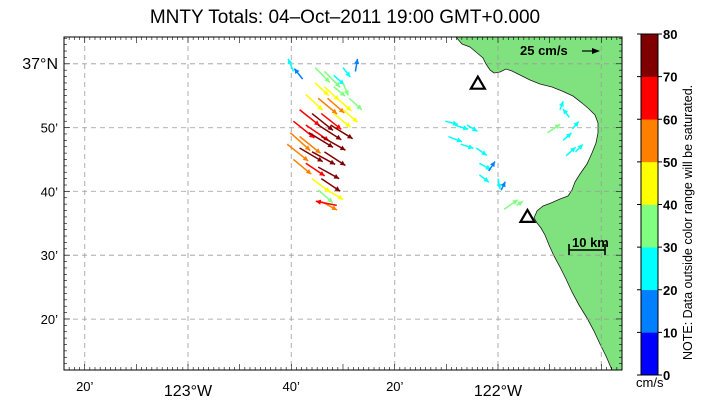 This screenshot has height=407, width=702. I want to click on scale-bar-label: 10 km, so click(590, 242).